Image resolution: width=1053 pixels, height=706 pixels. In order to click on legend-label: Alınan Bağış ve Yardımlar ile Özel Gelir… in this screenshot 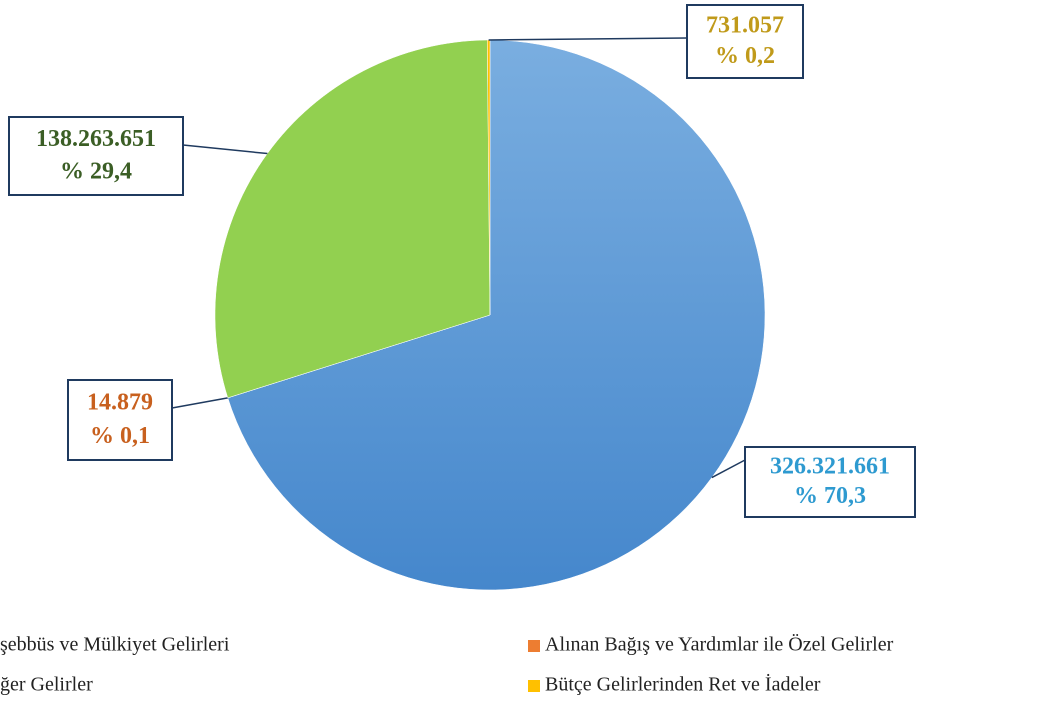, I will do `click(719, 644)`.